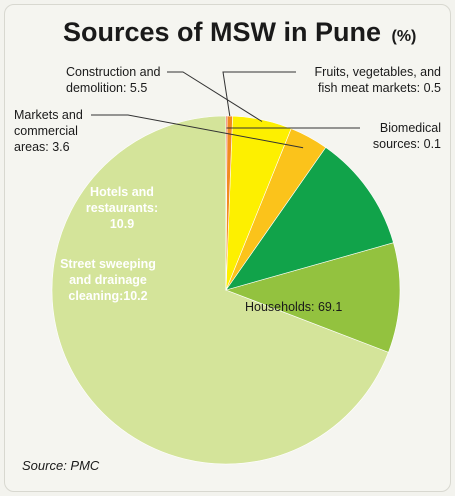 Image resolution: width=455 pixels, height=496 pixels. I want to click on chart-title-unit: (%), so click(403, 36).